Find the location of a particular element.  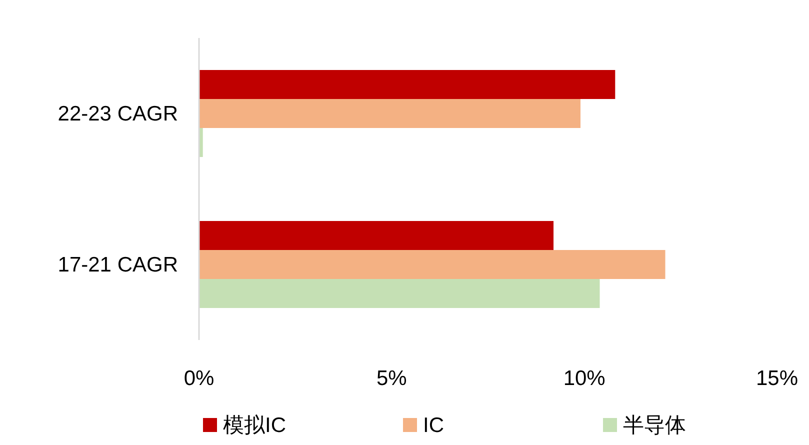

x-tick-label: 5% is located at coordinates (391, 378).